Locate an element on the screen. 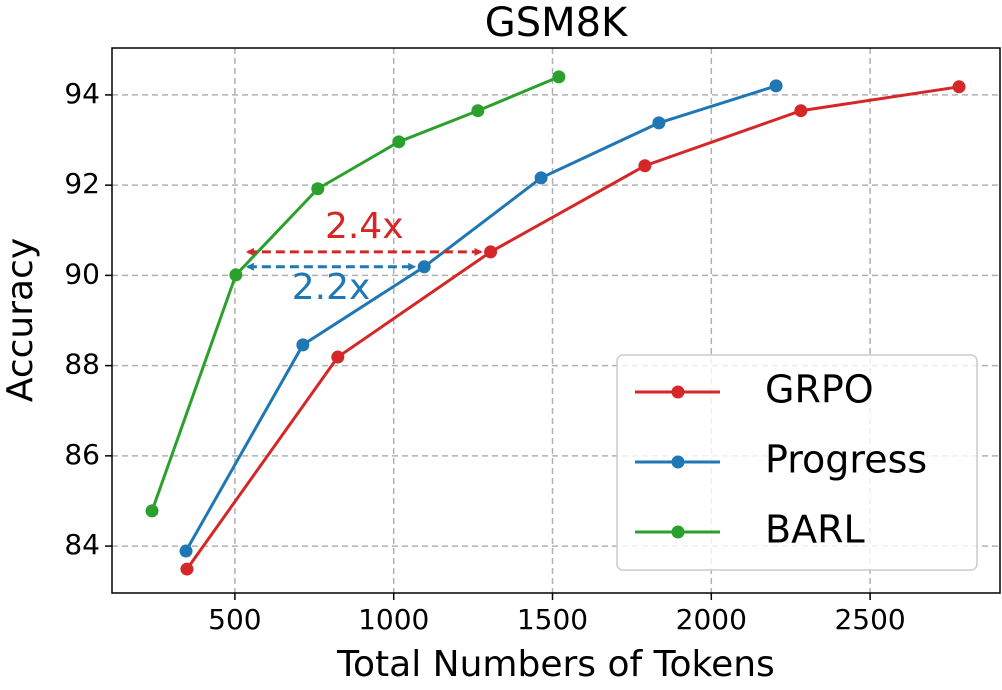  y-tick-label: 90 is located at coordinates (82, 273).